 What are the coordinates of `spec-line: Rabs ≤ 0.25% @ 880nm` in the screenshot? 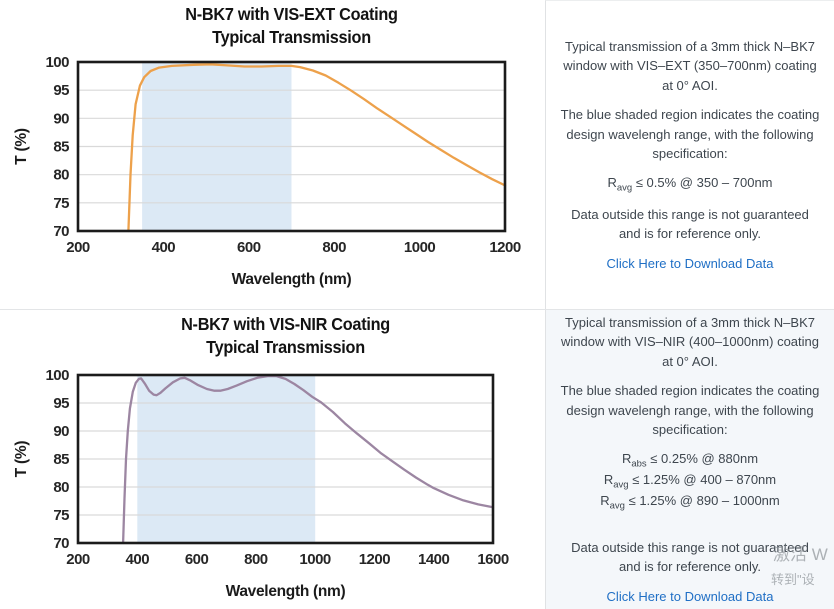 It's located at (690, 460).